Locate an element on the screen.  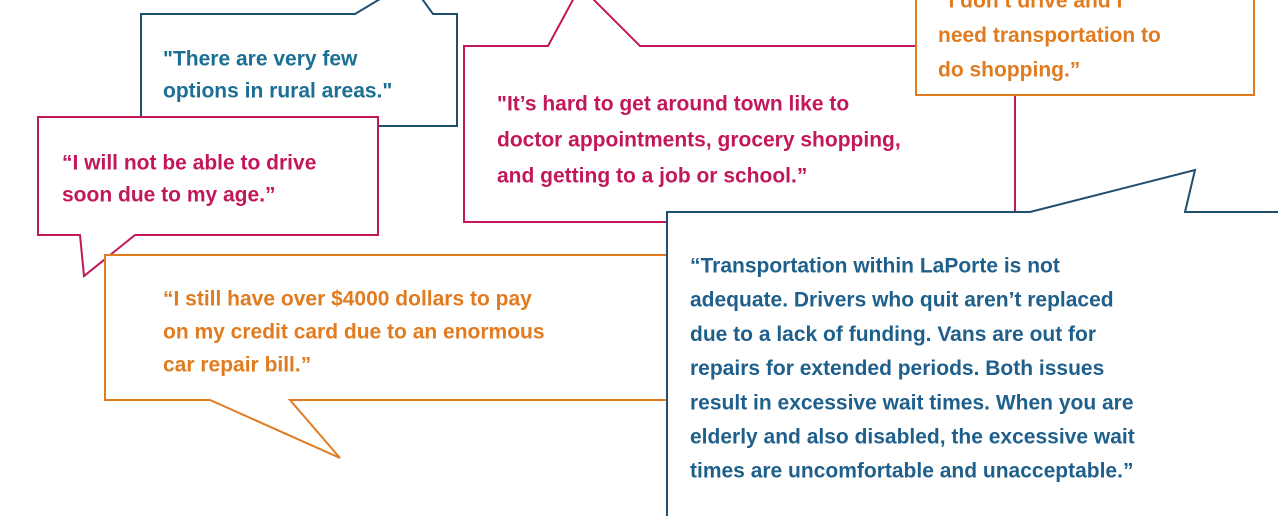
quote-line: need transportation to is located at coordinates (1049, 35).